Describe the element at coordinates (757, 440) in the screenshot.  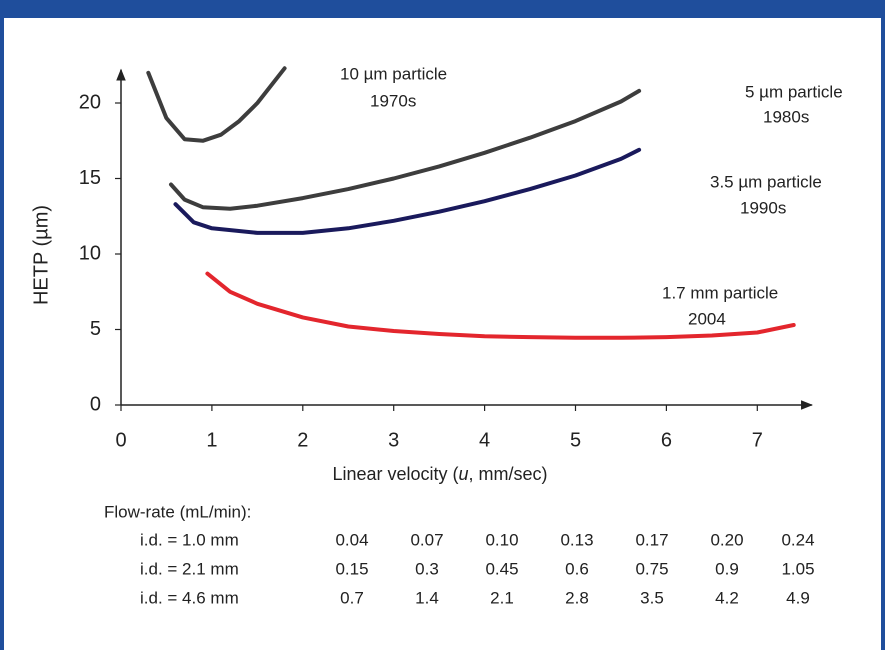
I see `x-tick-label: 7` at that location.